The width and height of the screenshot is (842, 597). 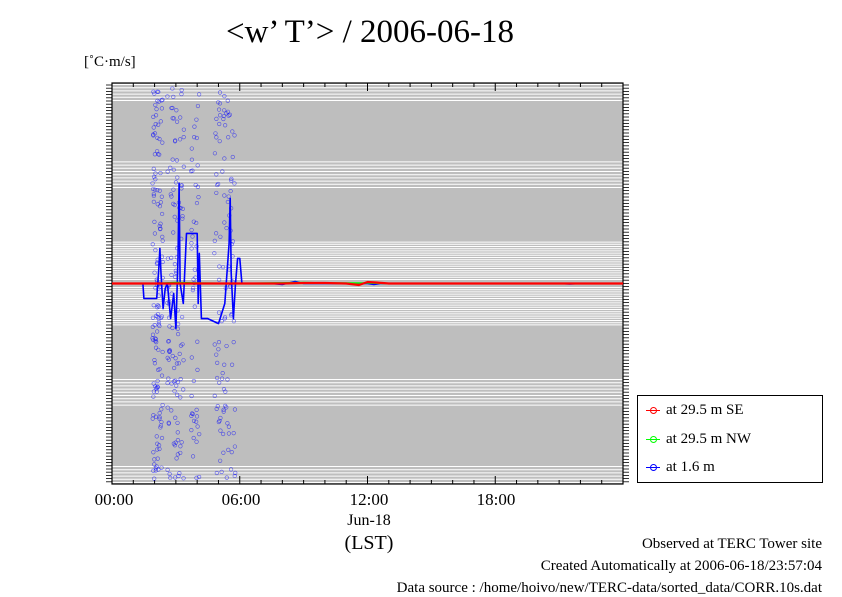 I want to click on x-tick-label: 18:00, so click(x=496, y=499).